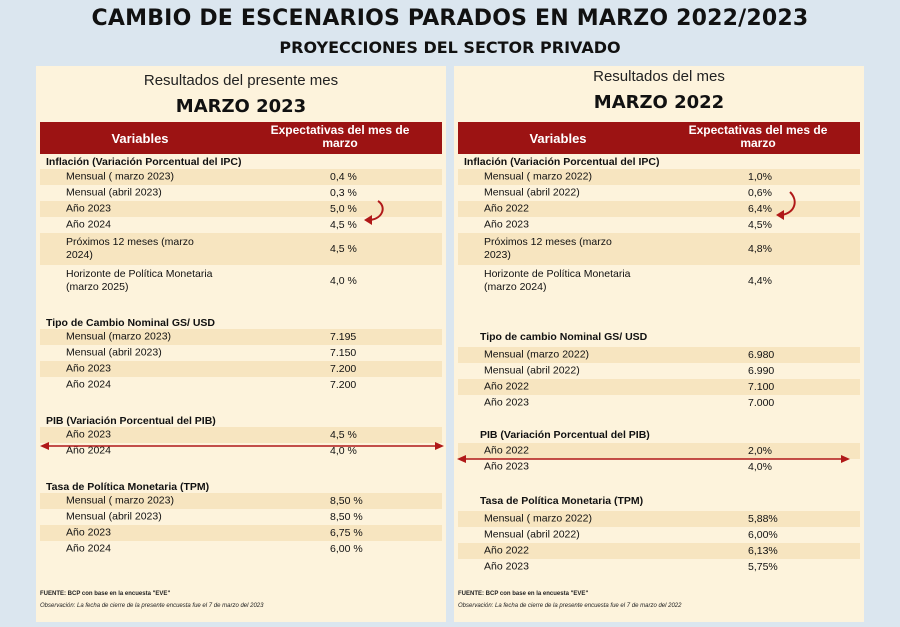 This screenshot has width=900, height=627. I want to click on row-label: Mensual (marzo 2022), so click(537, 354).